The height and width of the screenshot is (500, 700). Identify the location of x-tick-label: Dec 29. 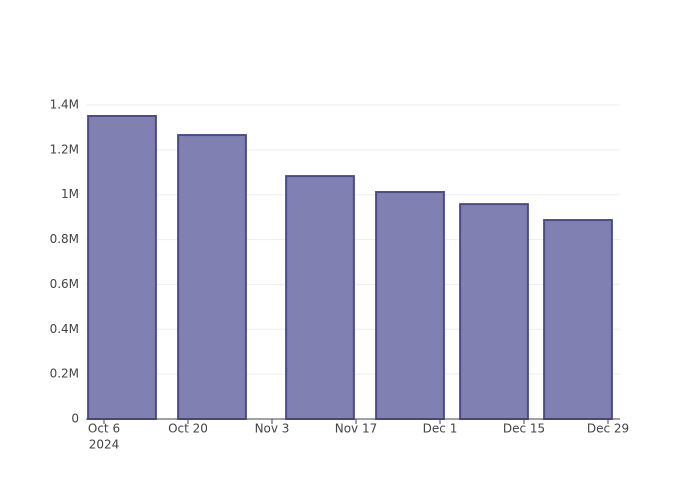
(608, 429).